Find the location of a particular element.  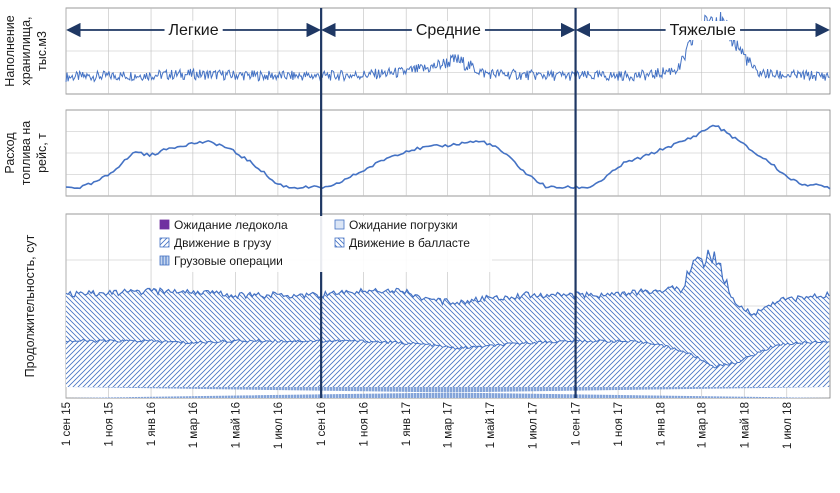

legend-label: Грузовые операции is located at coordinates (228, 261).